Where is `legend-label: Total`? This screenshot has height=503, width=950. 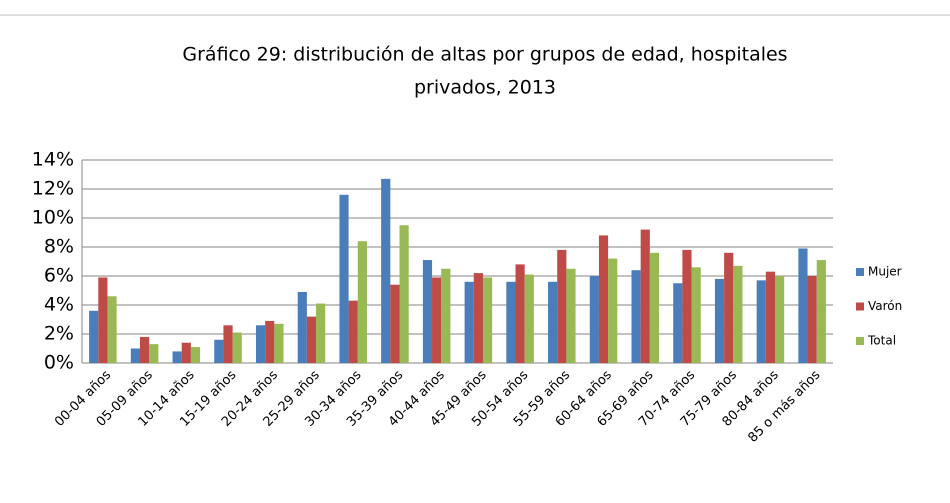
legend-label: Total is located at coordinates (881, 341).